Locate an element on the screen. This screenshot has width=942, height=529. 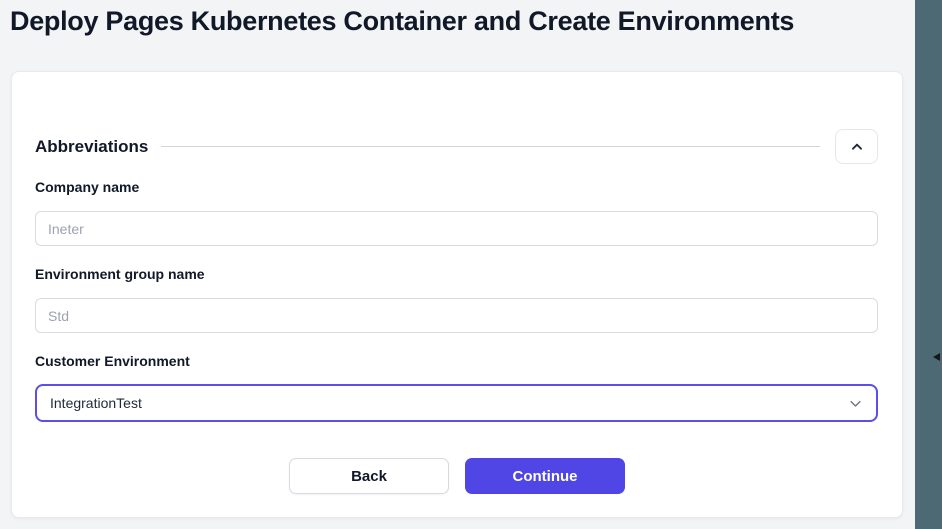
customer-environment-select: IntegrationTest is located at coordinates (456, 403).